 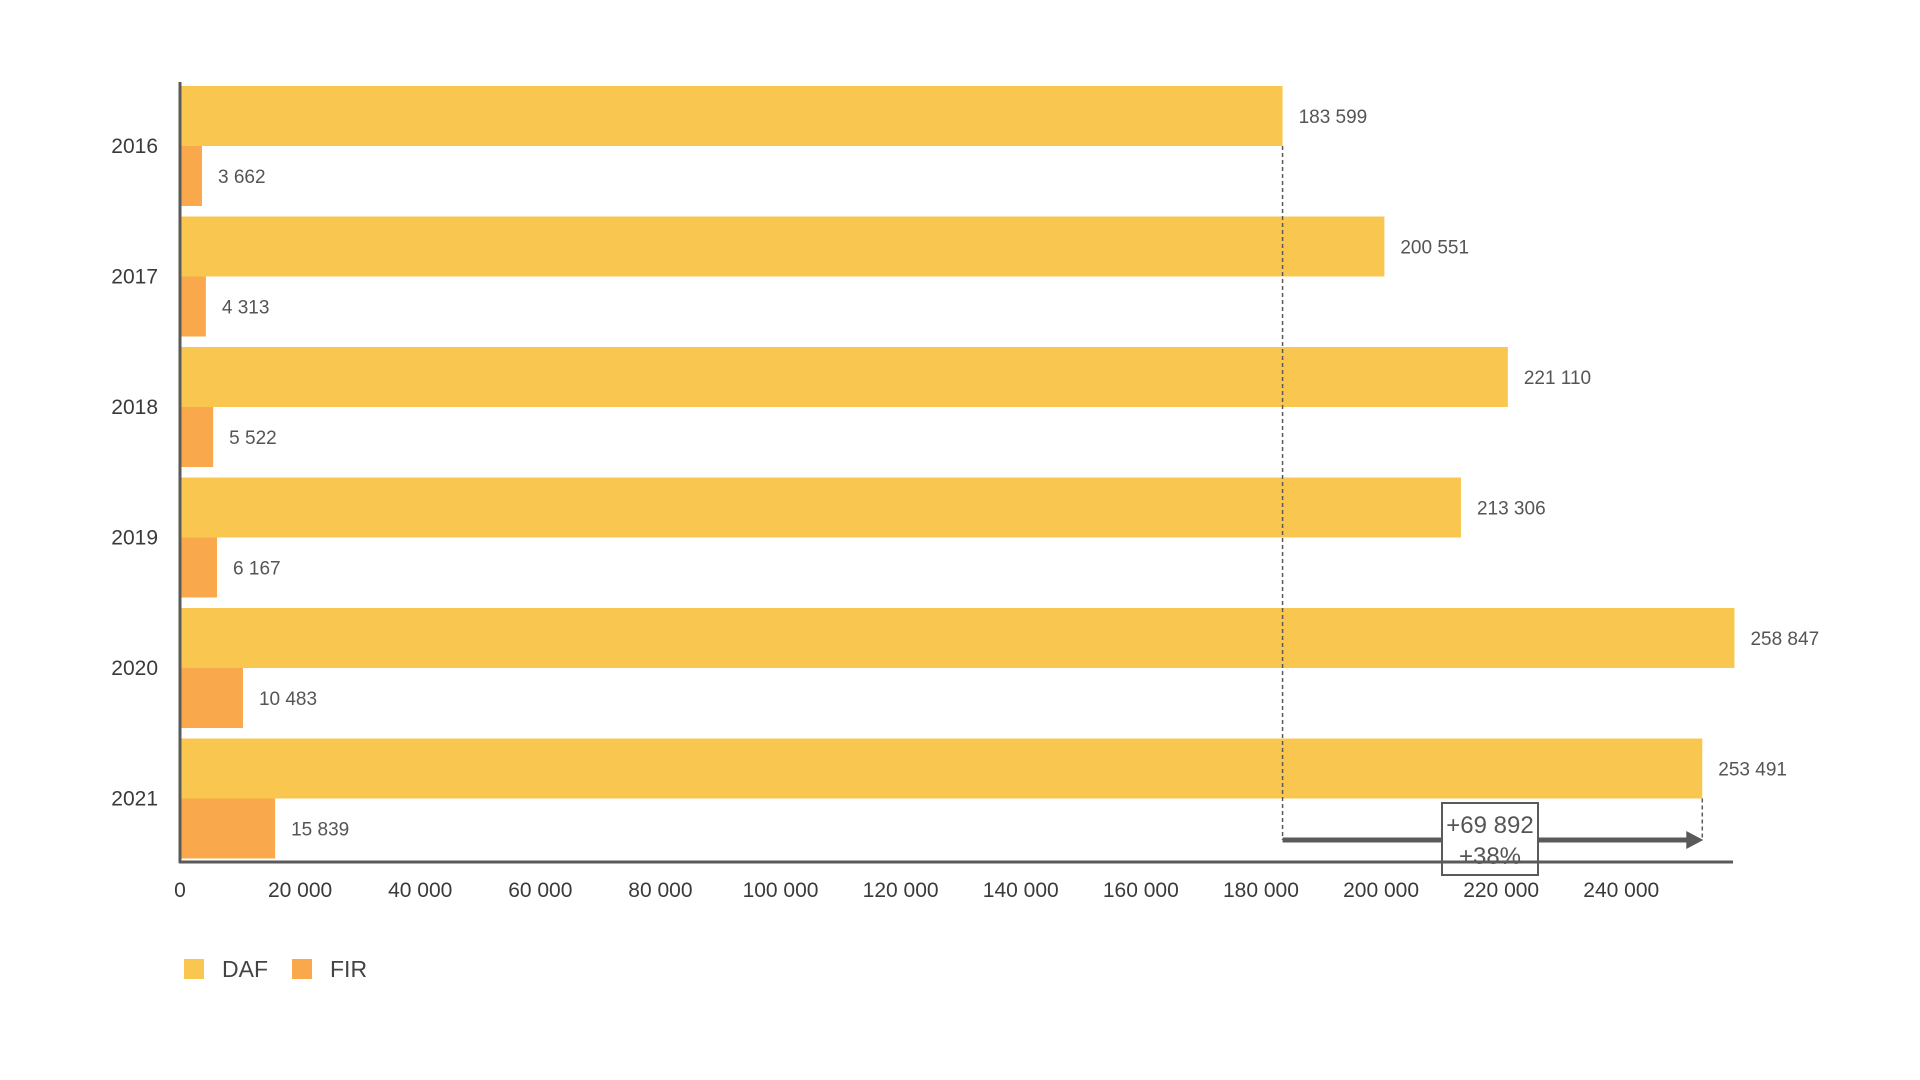 I want to click on x-tick-label-220000: 220 000, so click(x=1501, y=890).